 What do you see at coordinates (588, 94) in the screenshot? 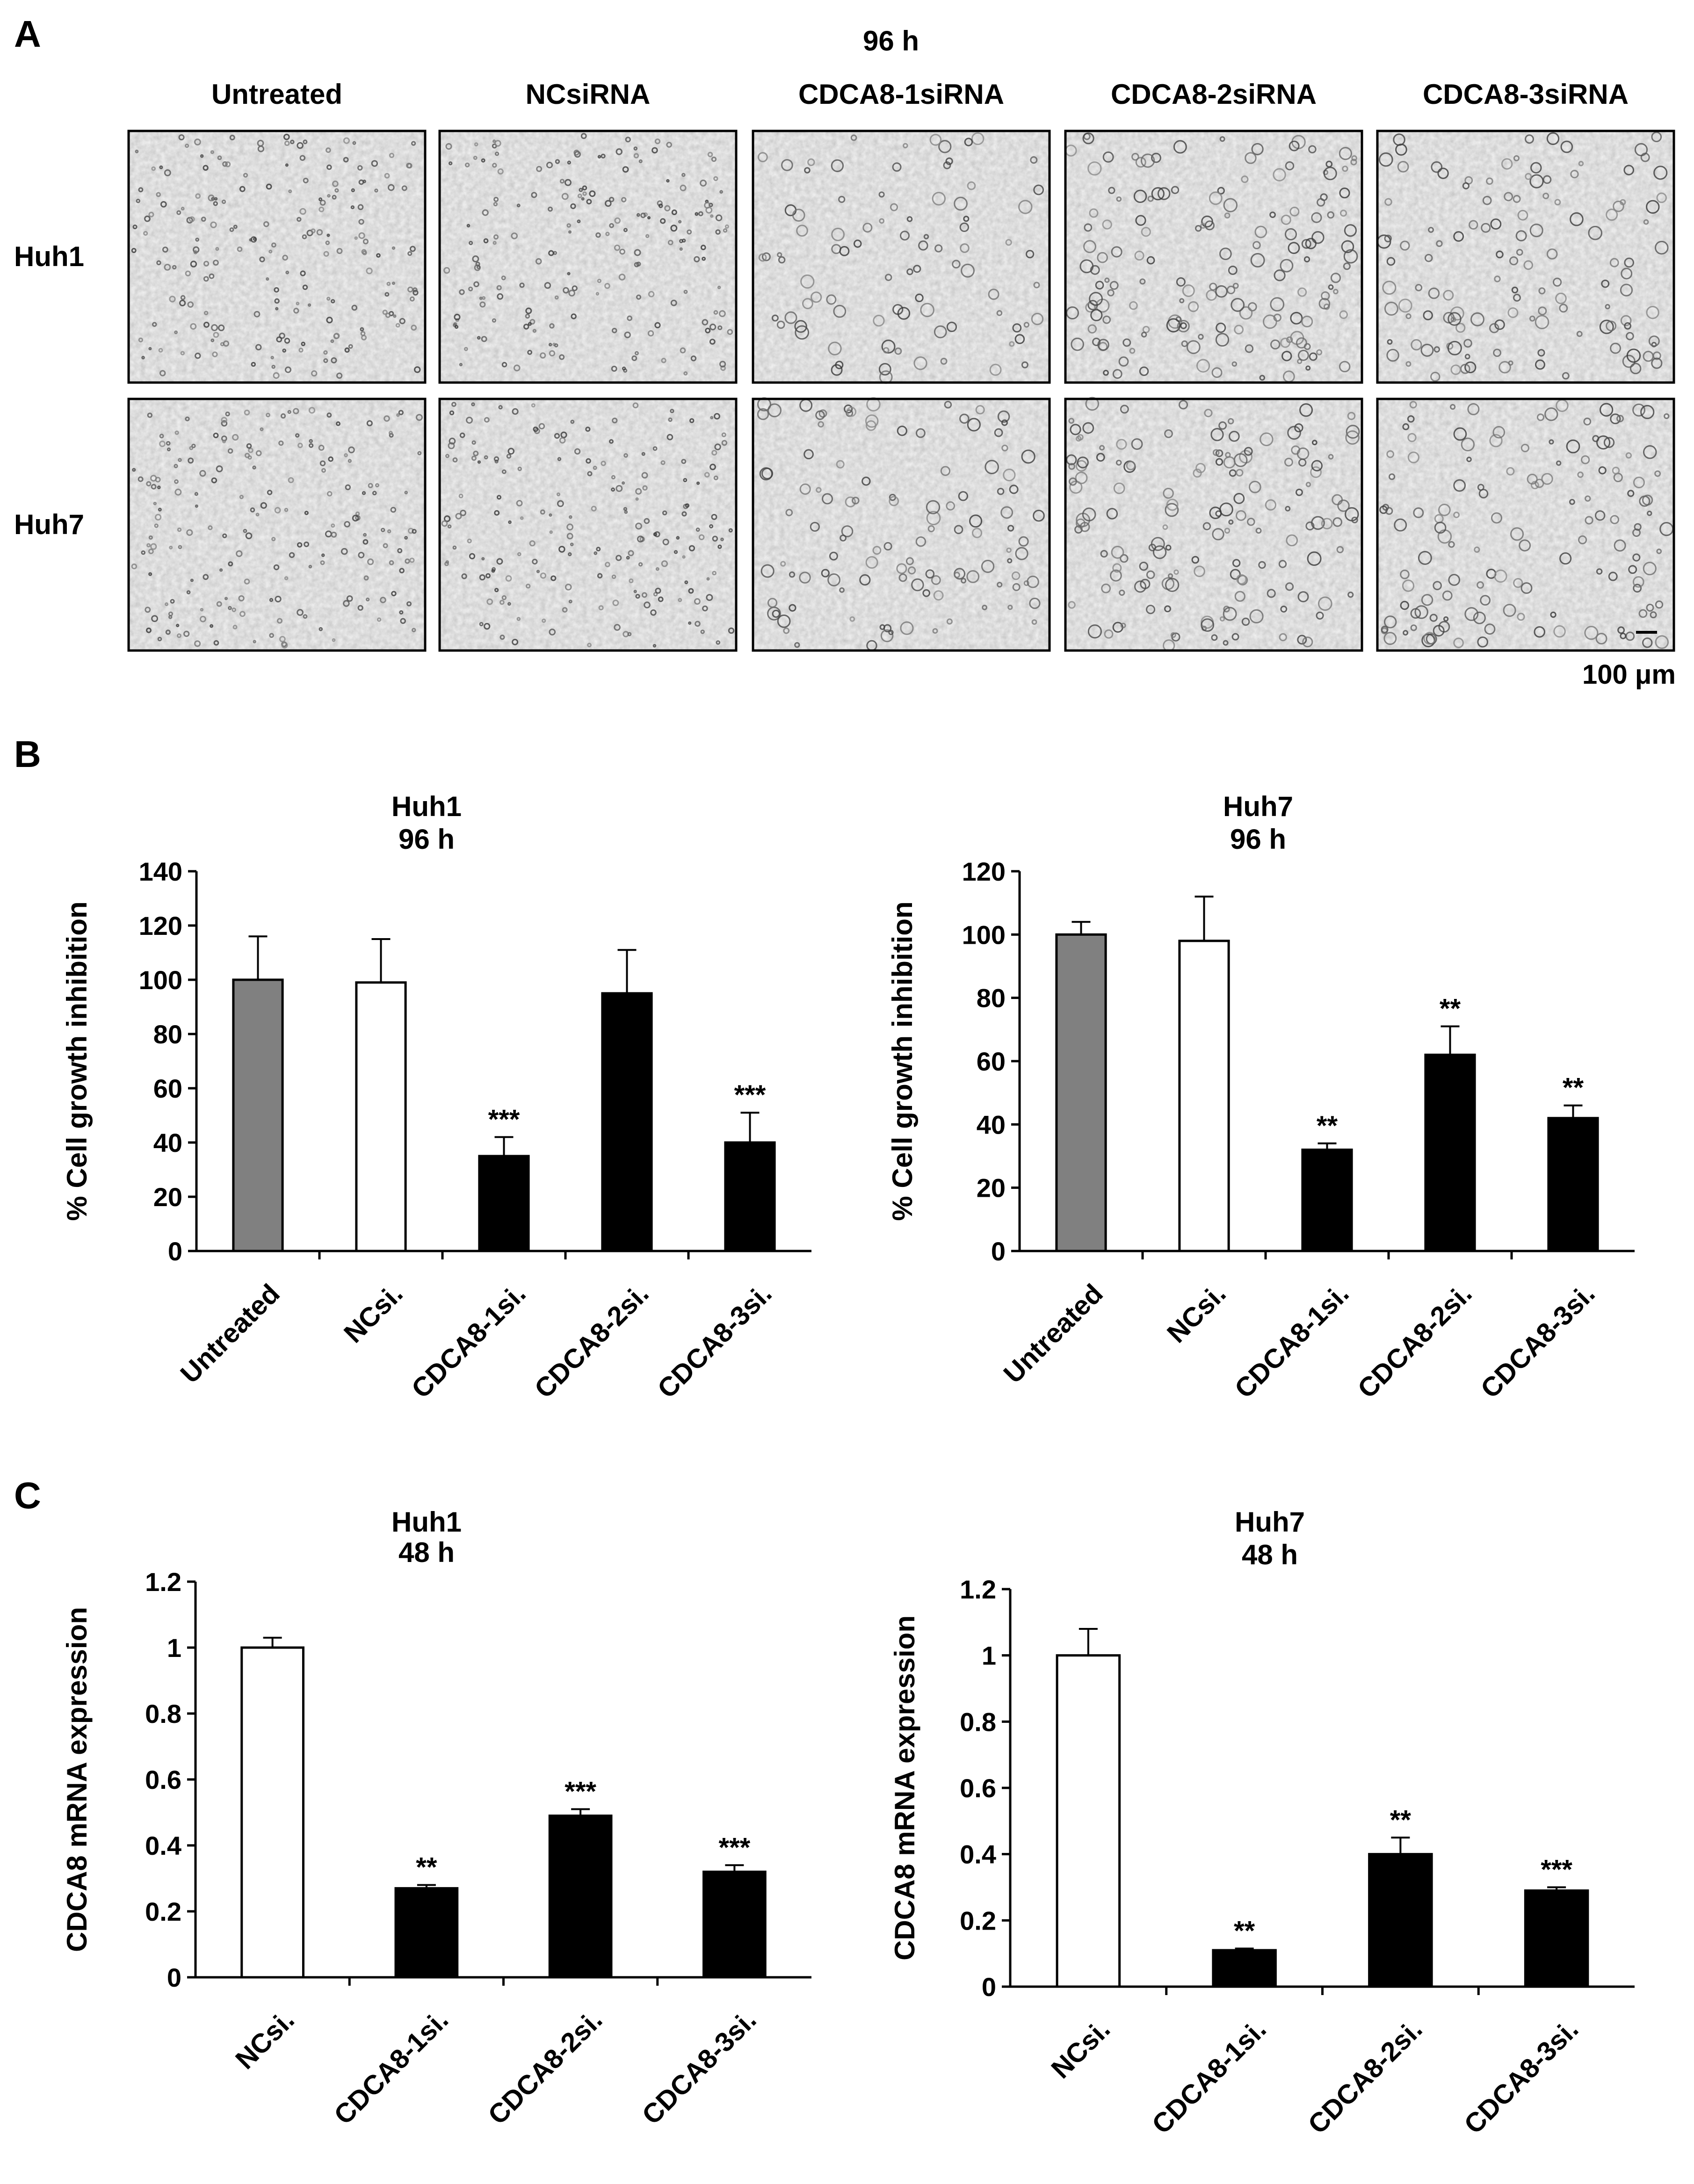
I see `column-label: NCsiRNA` at bounding box center [588, 94].